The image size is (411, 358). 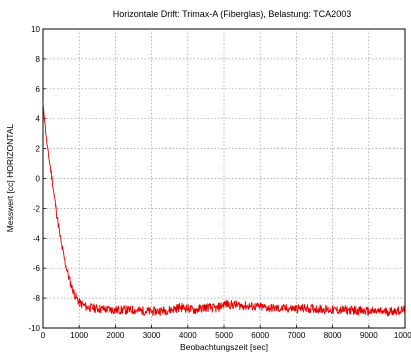 What do you see at coordinates (34, 328) in the screenshot?
I see `y-tick-label: -10` at bounding box center [34, 328].